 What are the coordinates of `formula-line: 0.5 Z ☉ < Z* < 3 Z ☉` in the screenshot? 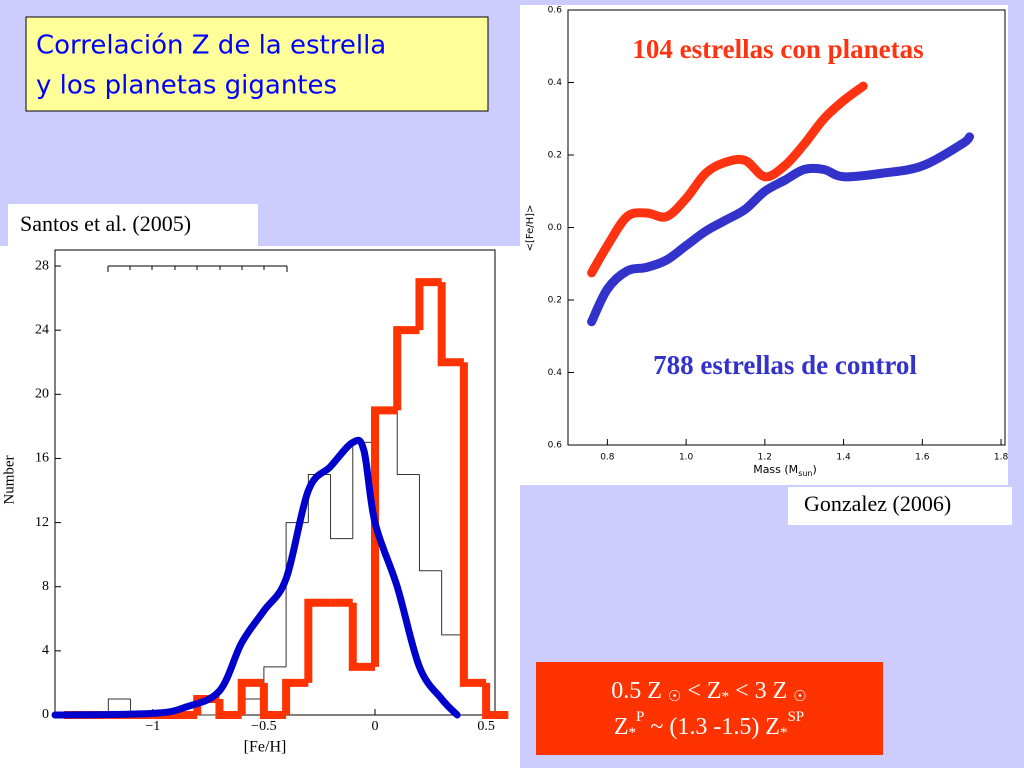 It's located at (708, 692).